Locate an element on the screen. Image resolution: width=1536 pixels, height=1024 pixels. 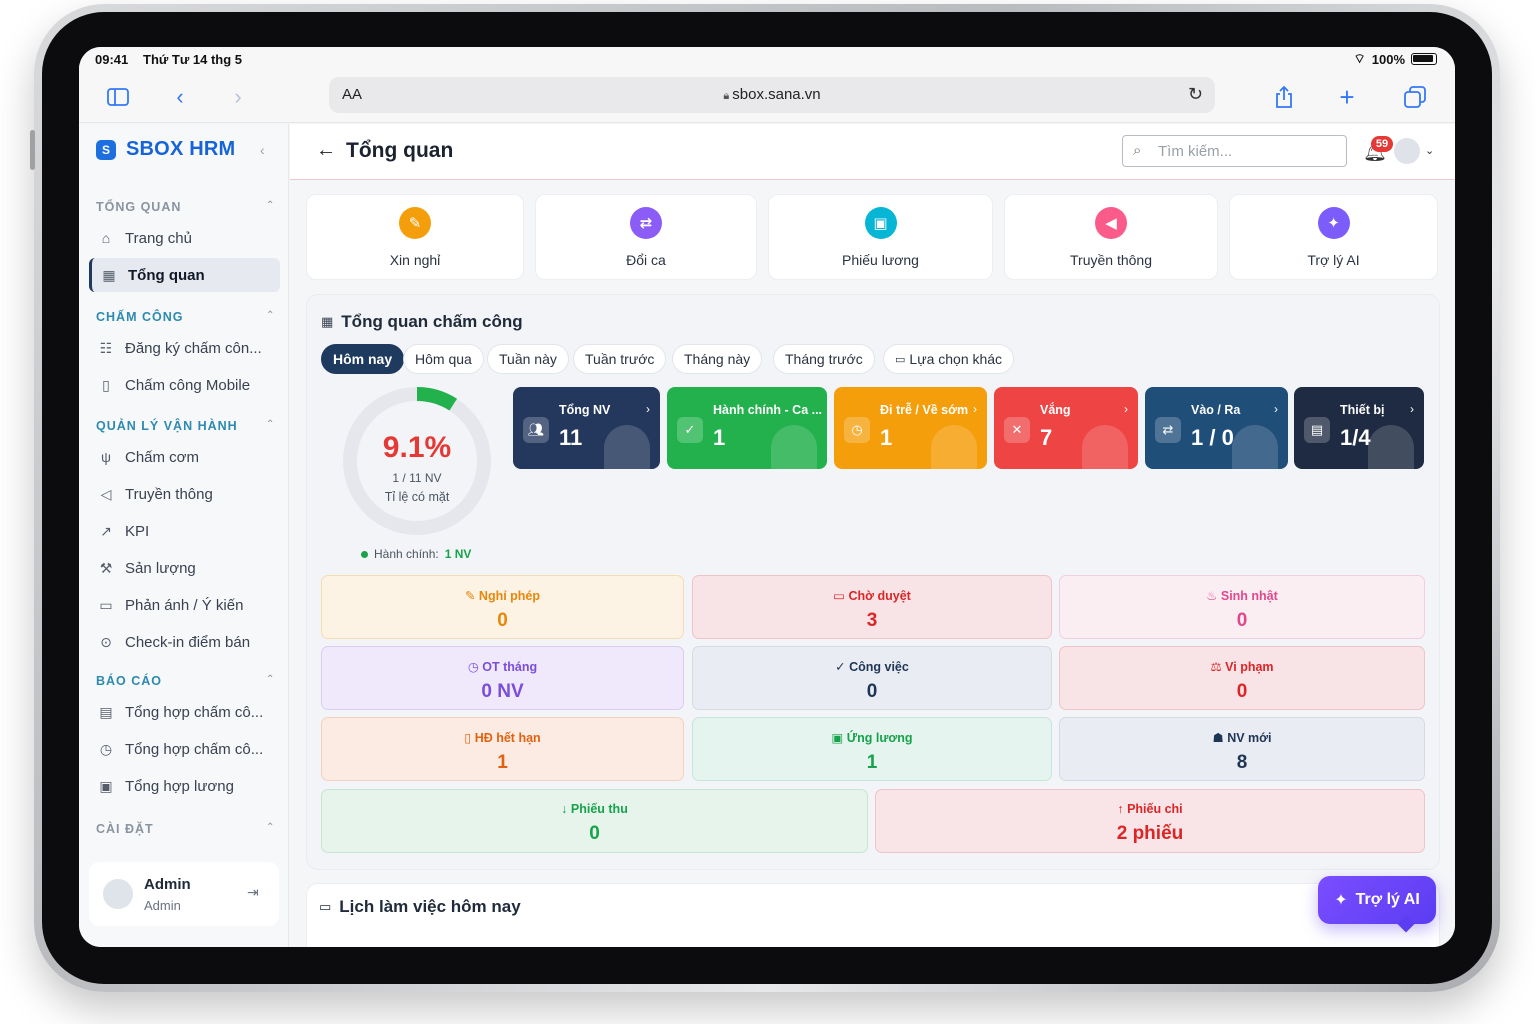
tile-label: ▣ Ứng lương is located at coordinates (871, 737).